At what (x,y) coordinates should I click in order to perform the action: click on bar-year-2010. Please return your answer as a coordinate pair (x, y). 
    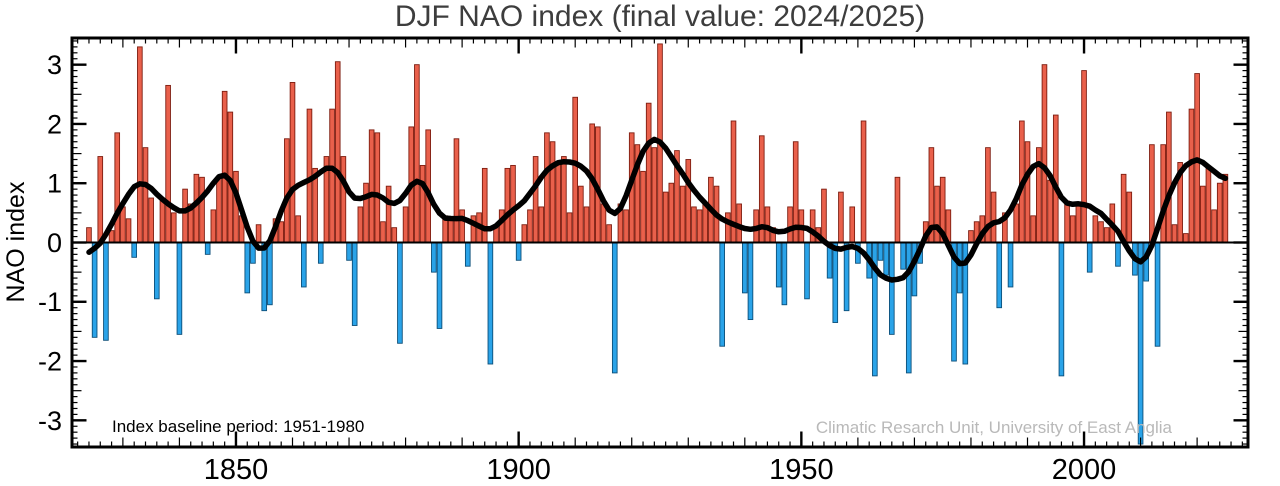
    Looking at the image, I should click on (1140, 343).